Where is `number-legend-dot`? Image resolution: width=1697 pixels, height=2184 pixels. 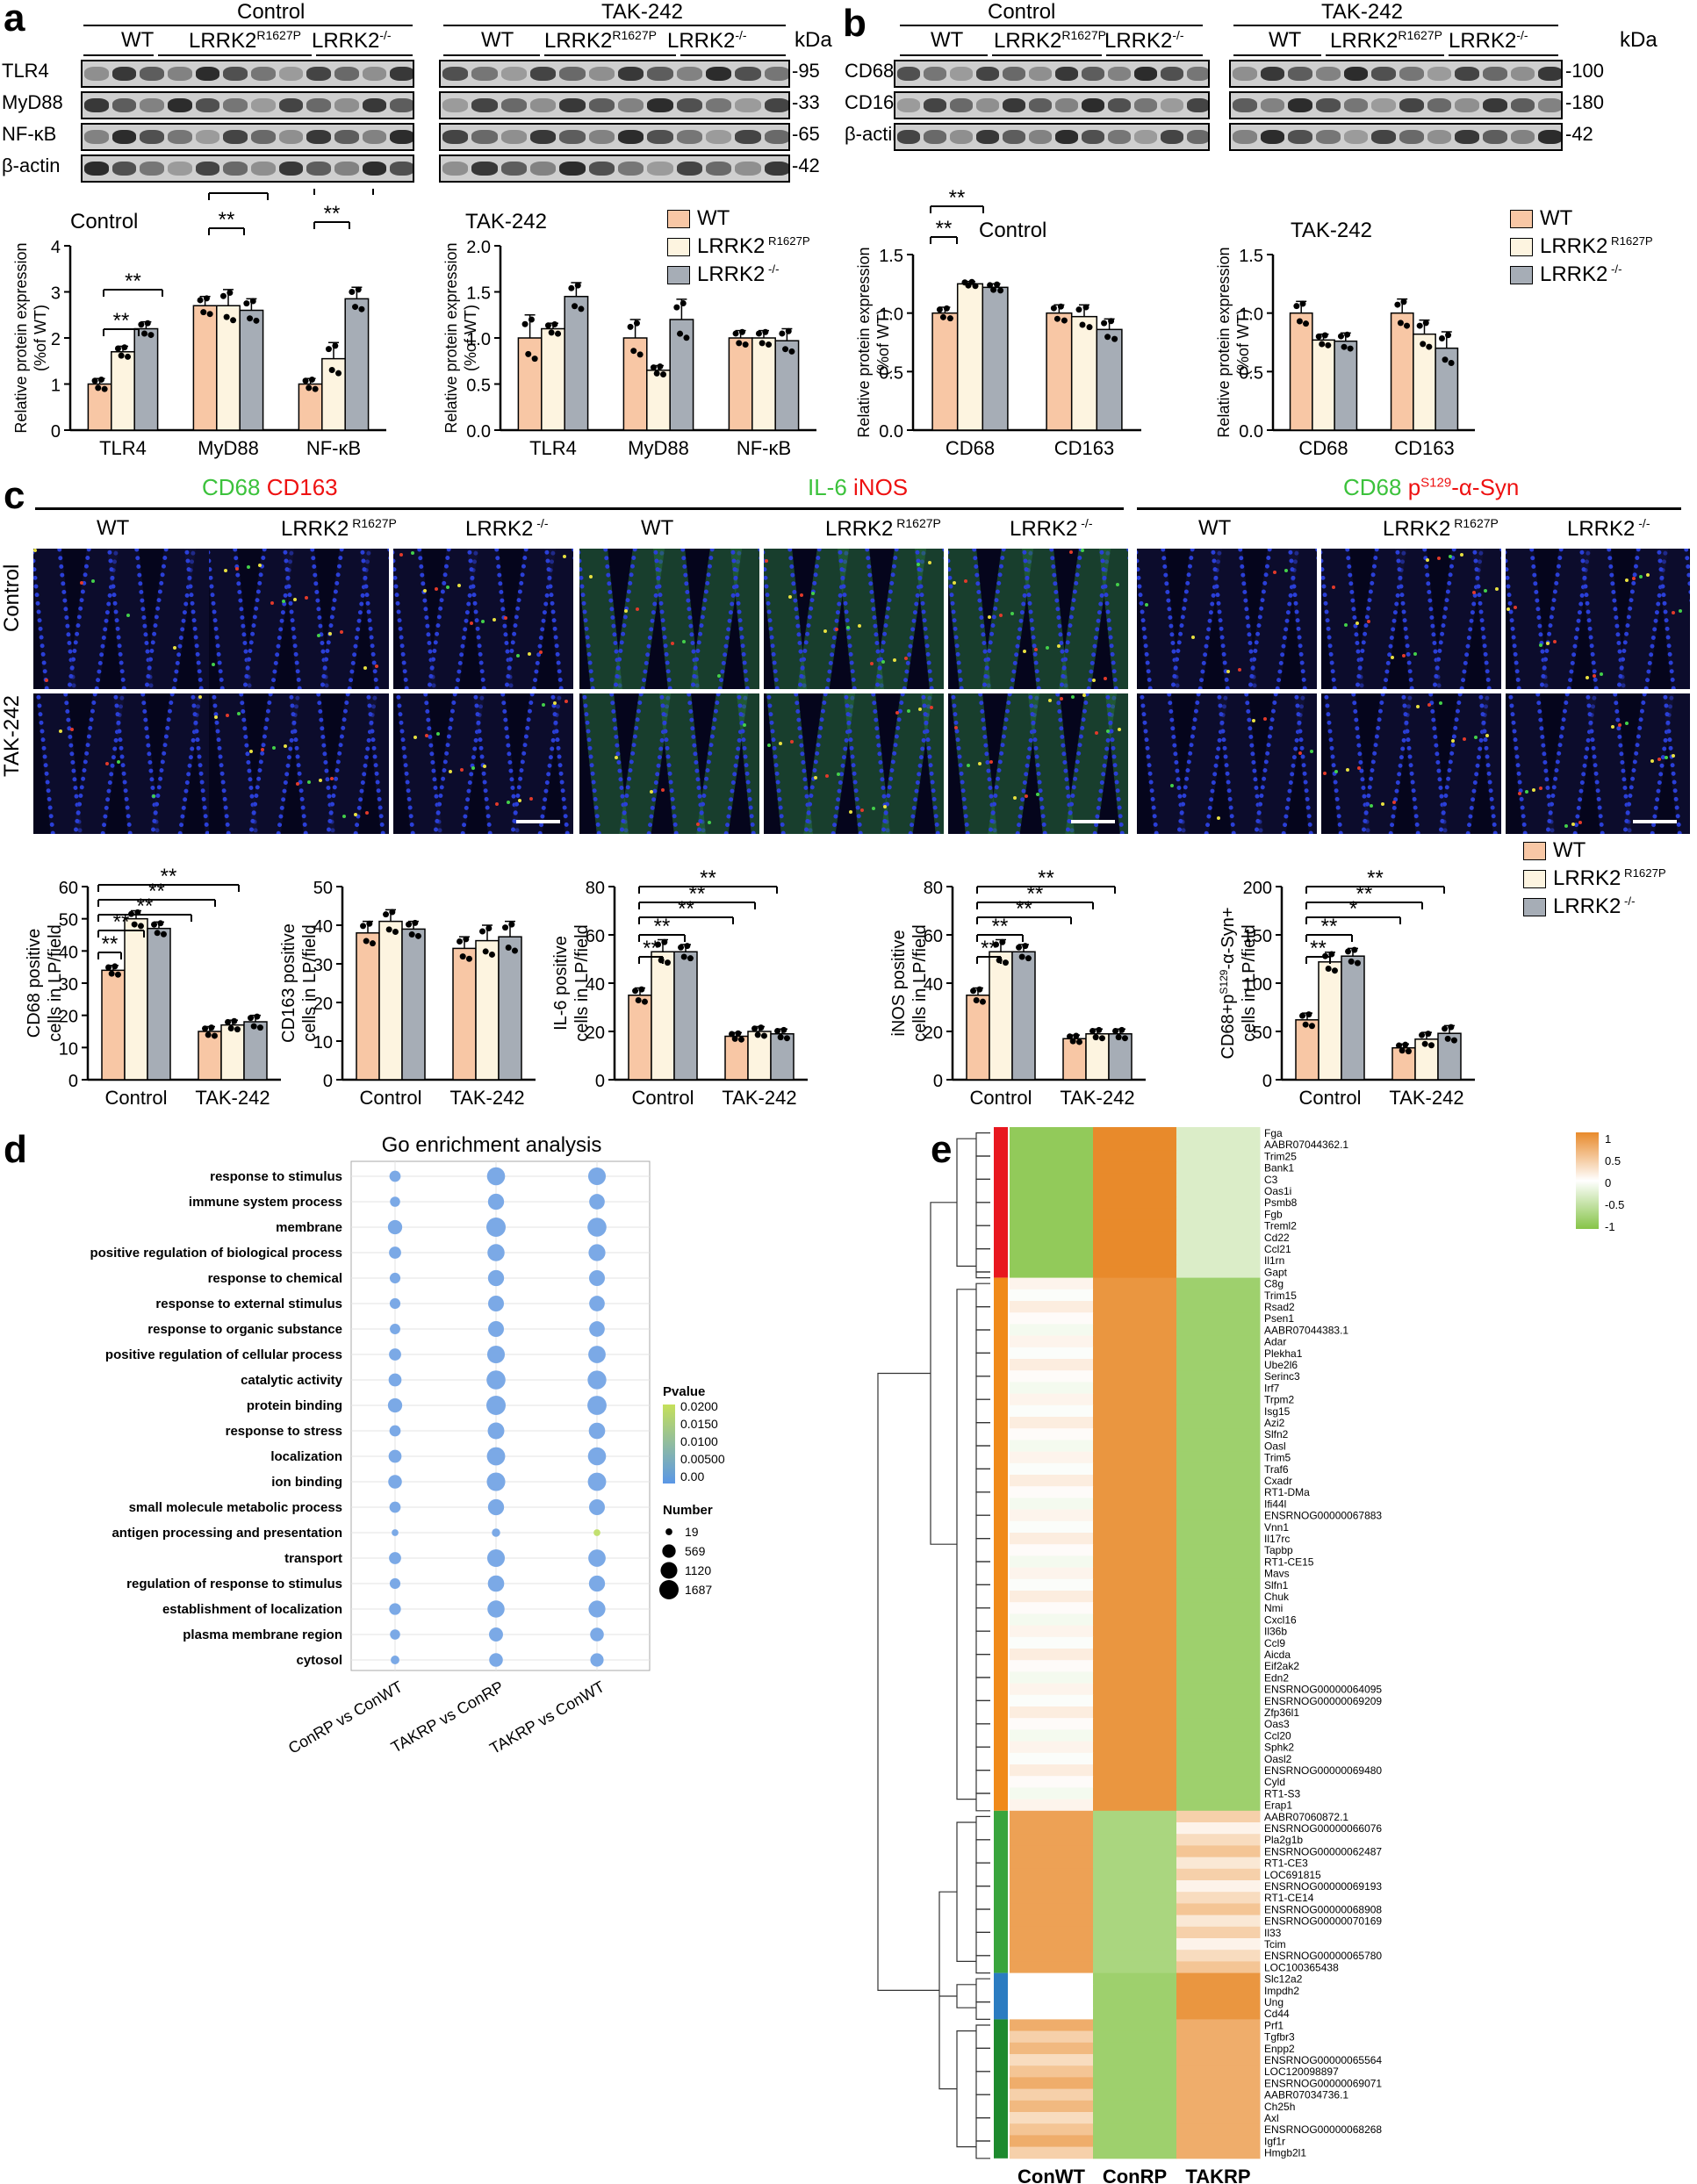 number-legend-dot is located at coordinates (669, 1551).